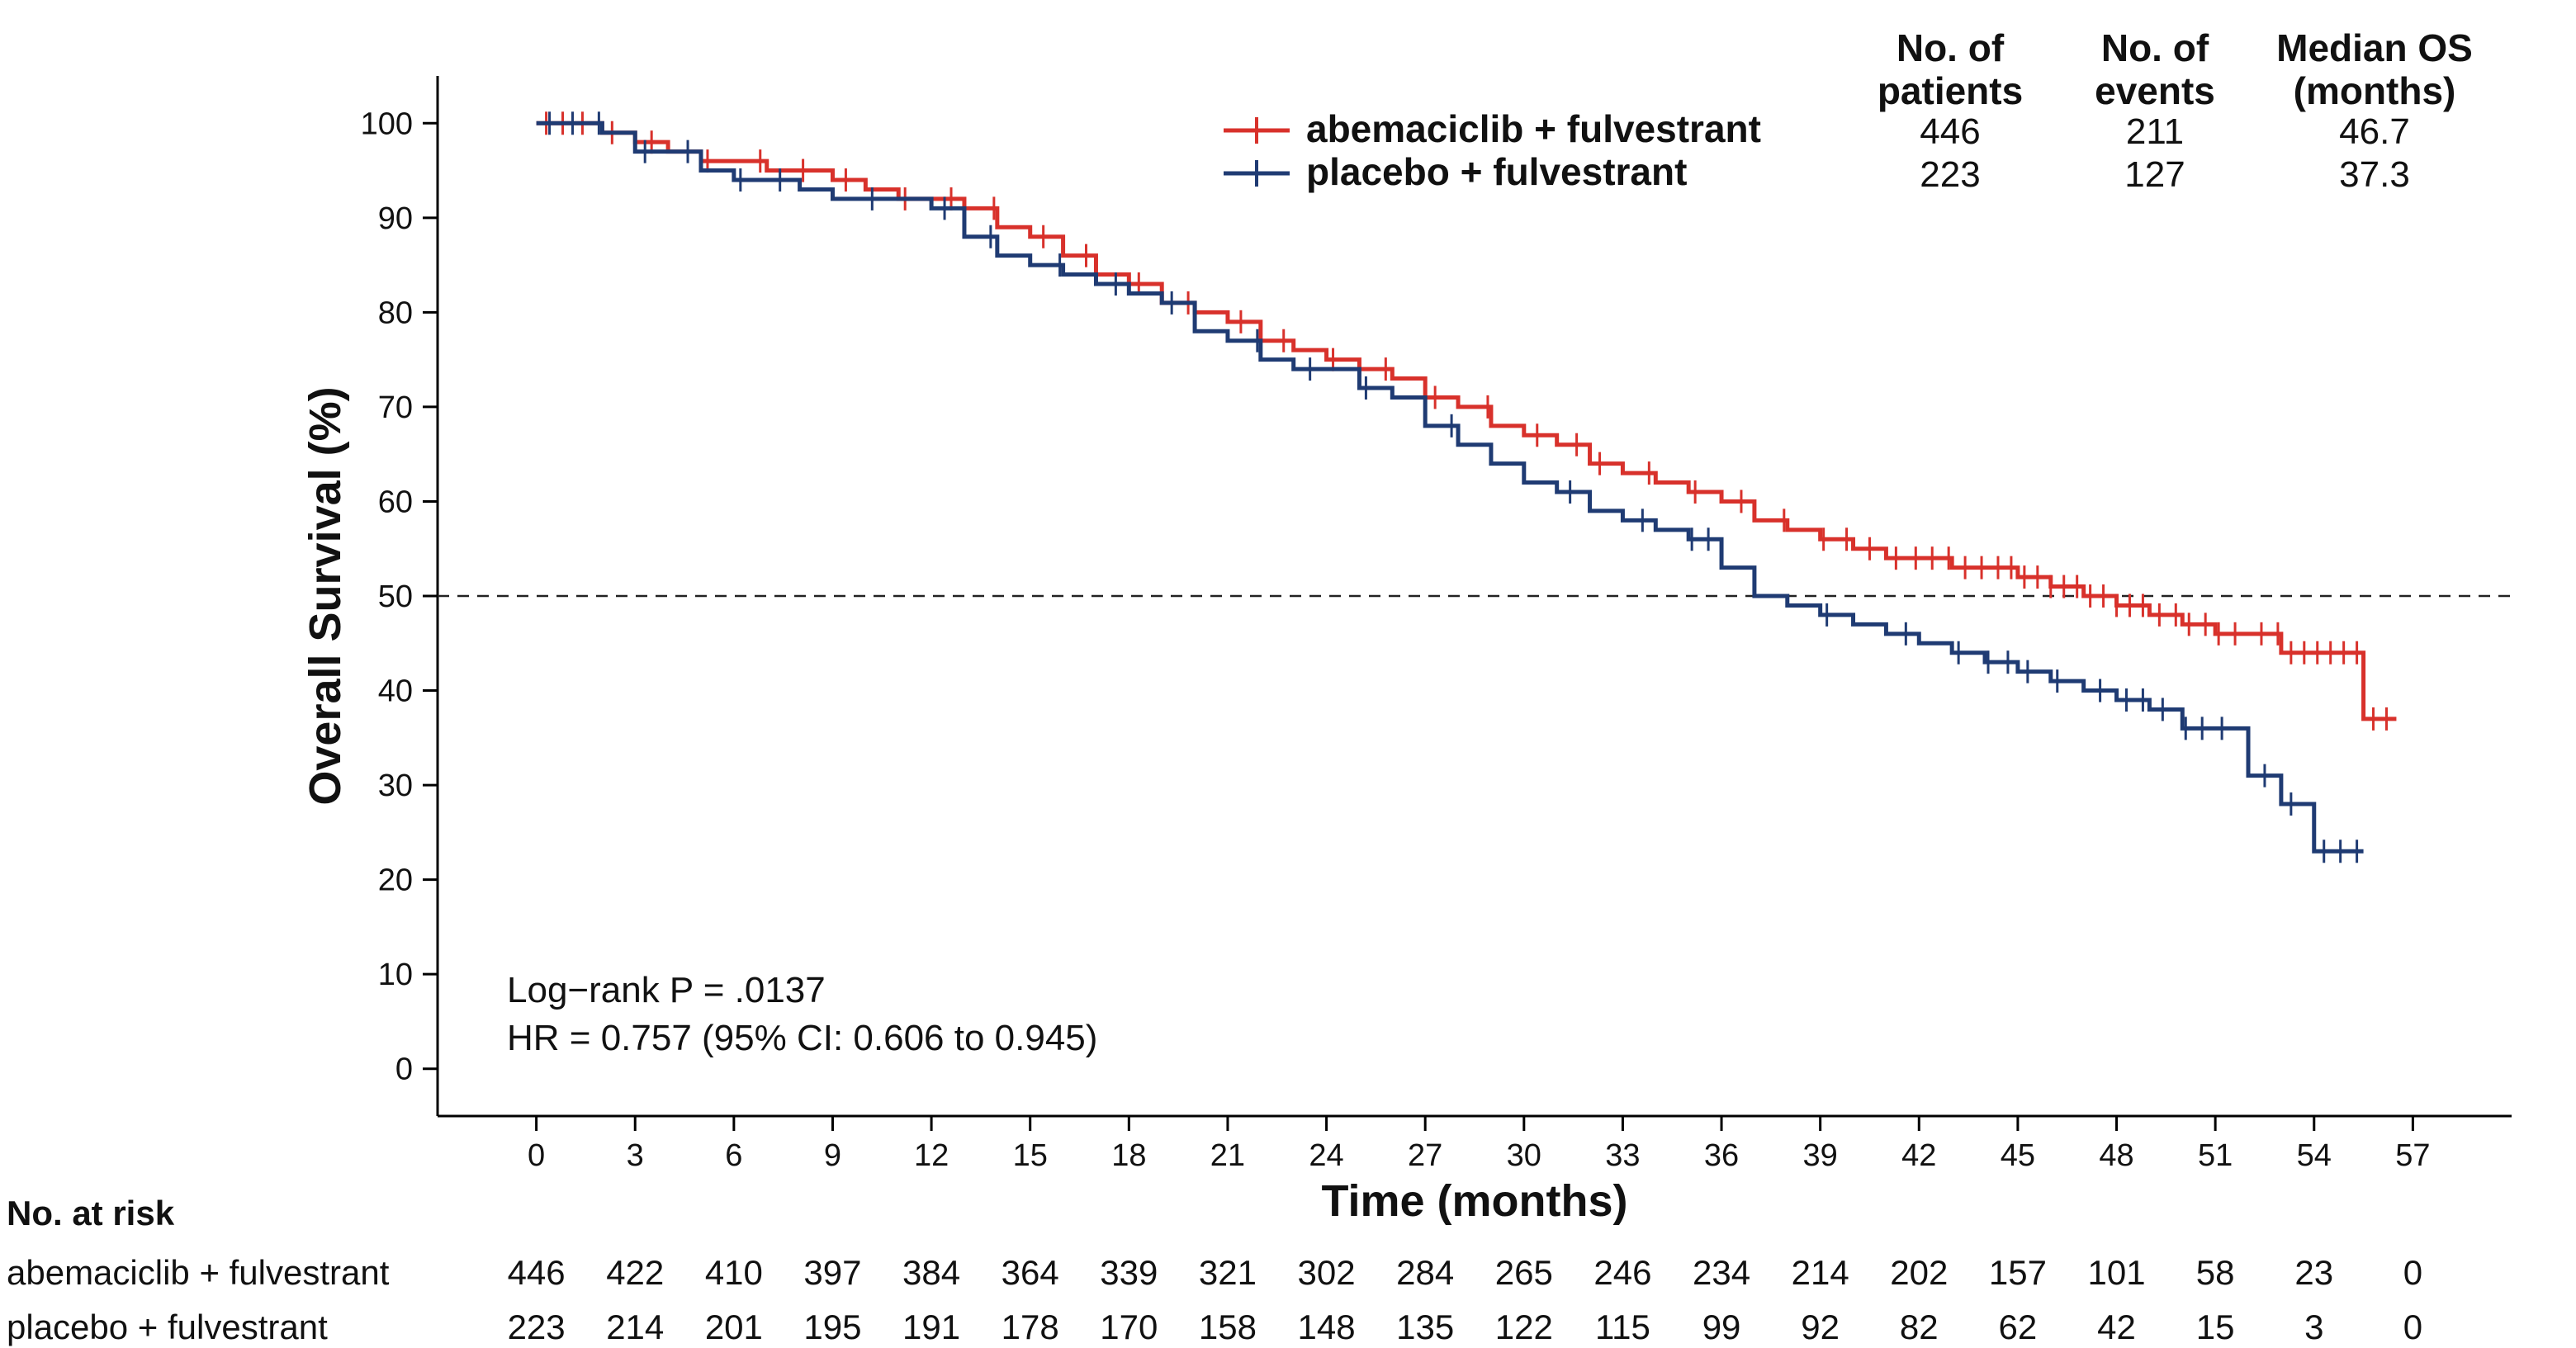 This screenshot has width=2576, height=1348. What do you see at coordinates (1918, 1155) in the screenshot?
I see `x-tick-label: 42` at bounding box center [1918, 1155].